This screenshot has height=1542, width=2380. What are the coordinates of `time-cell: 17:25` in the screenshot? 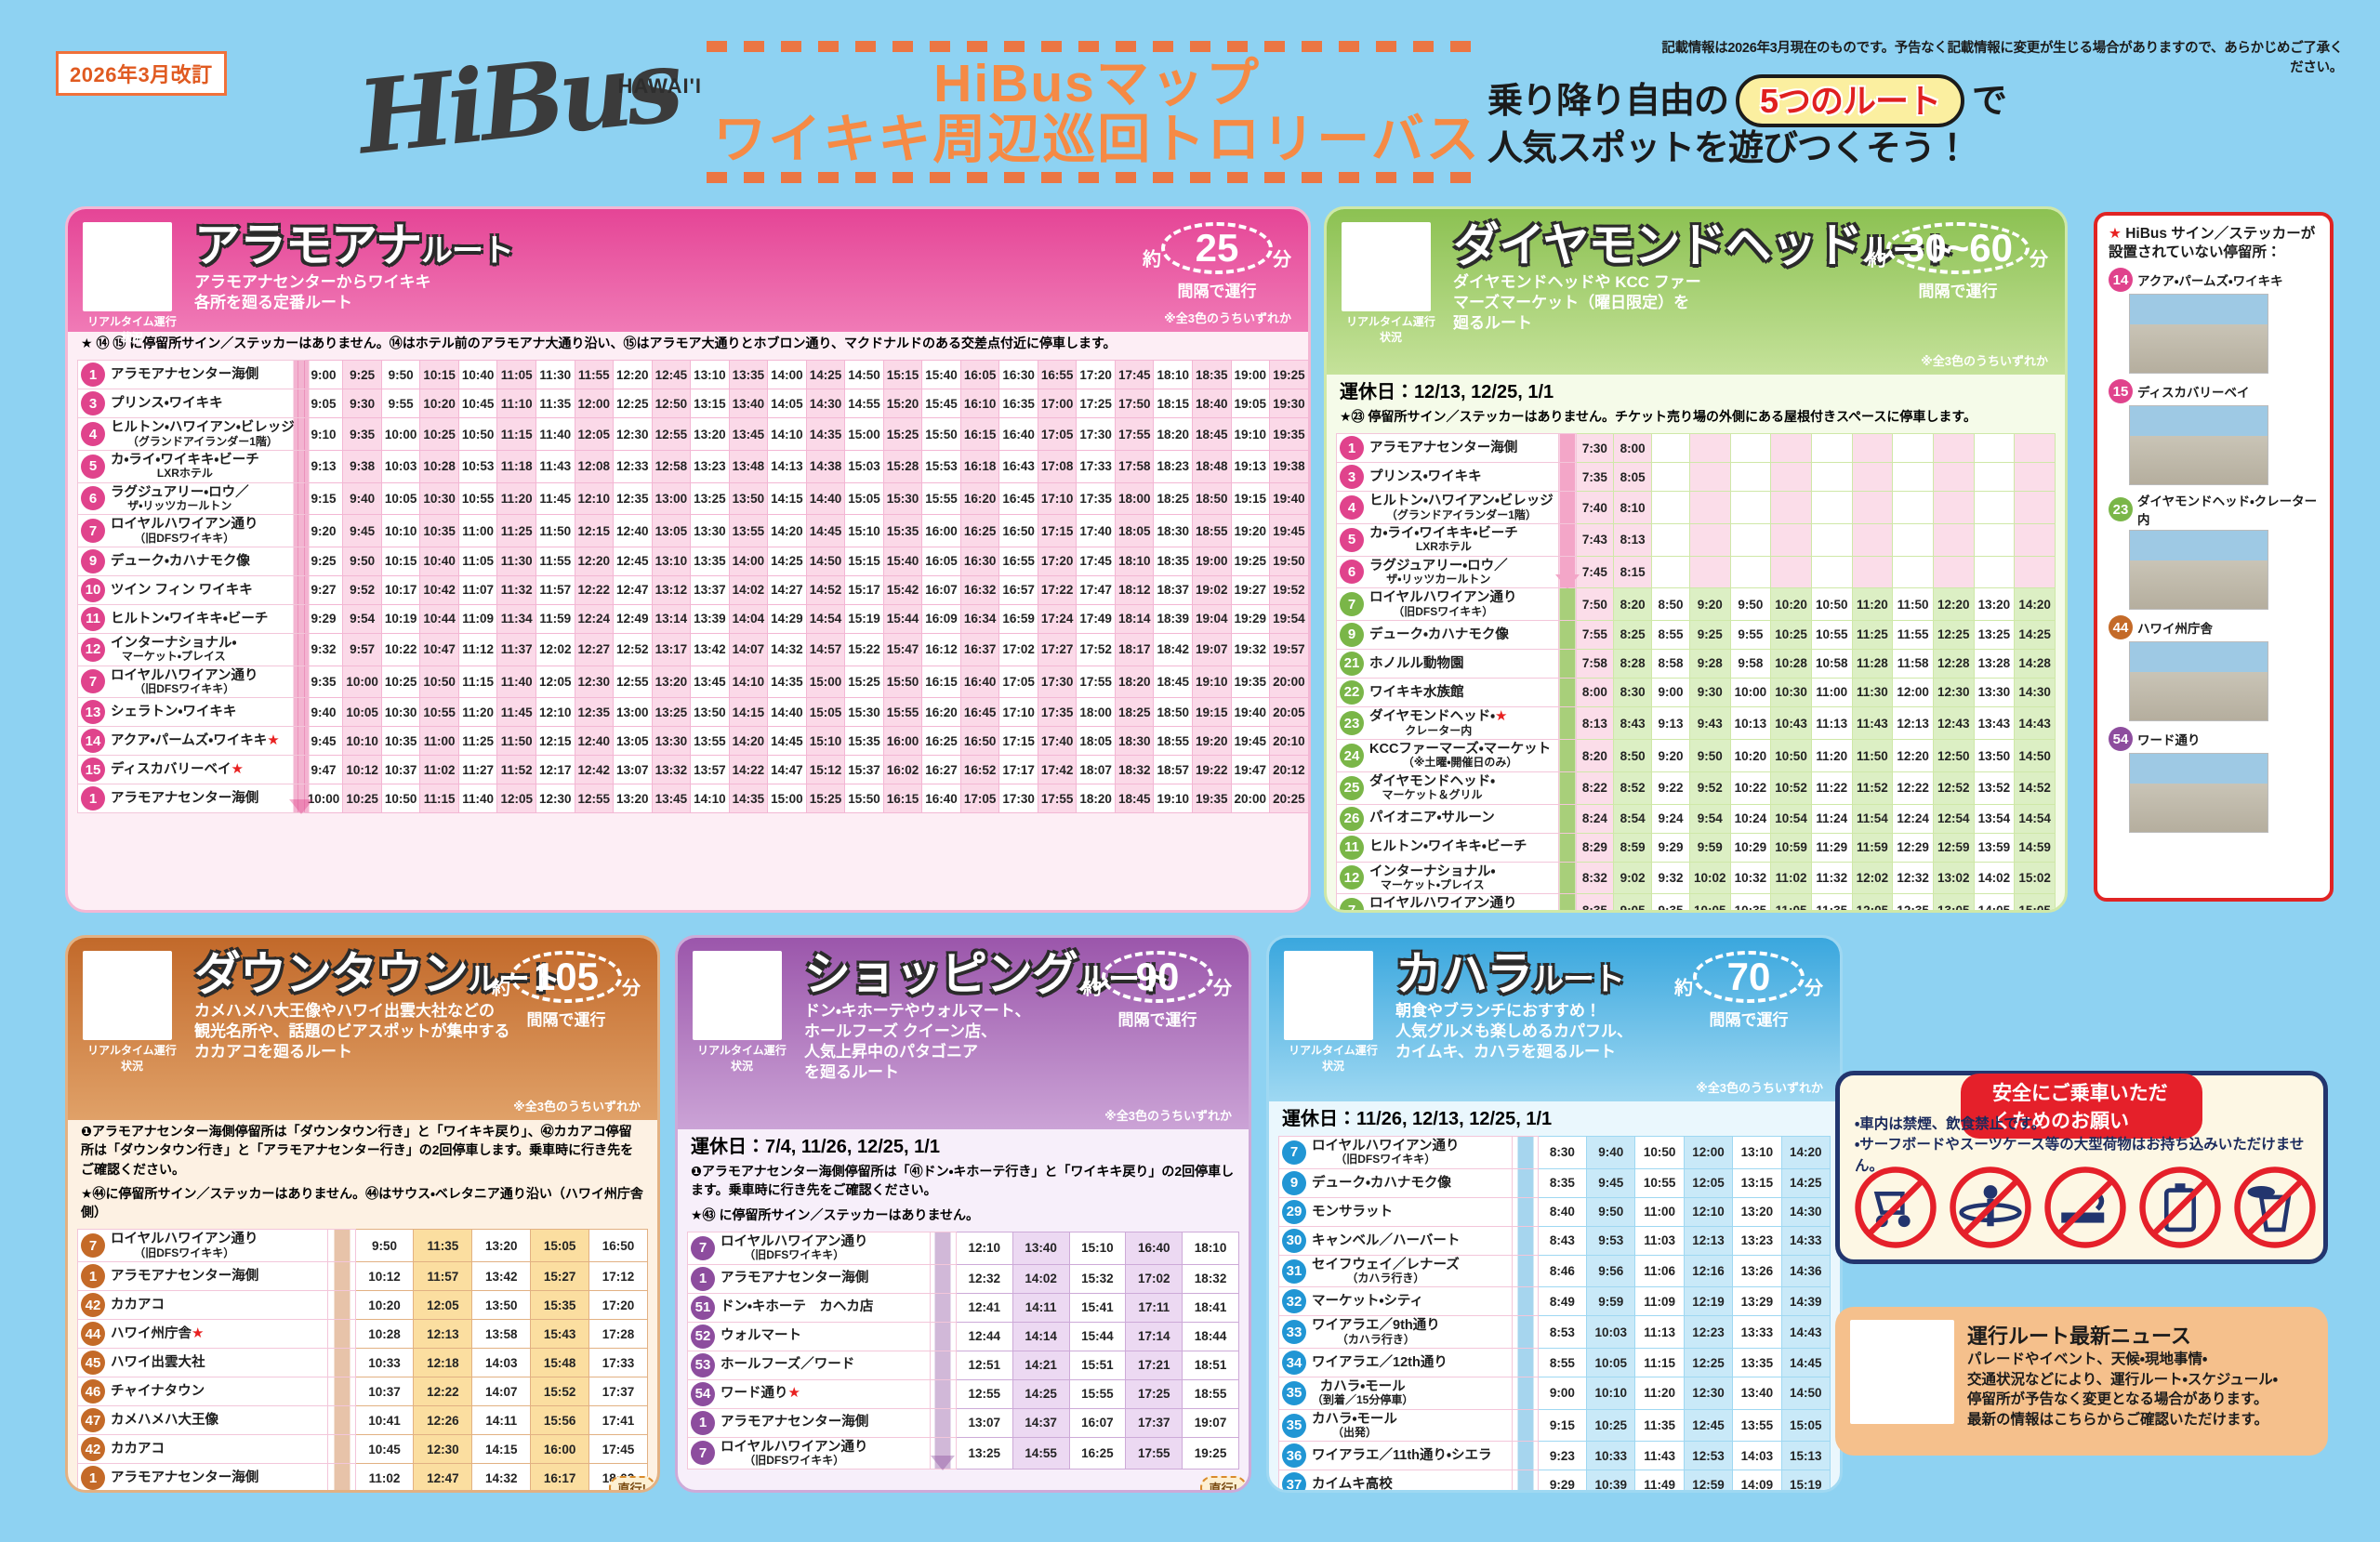 It's located at (1096, 404).